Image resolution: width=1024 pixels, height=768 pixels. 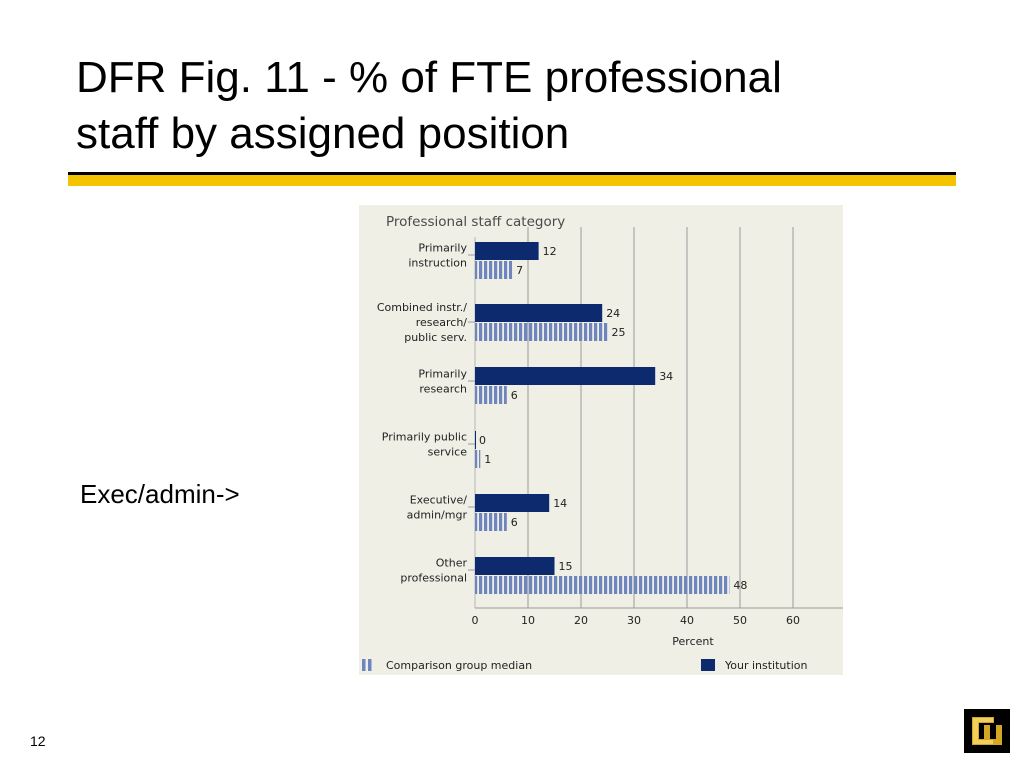 I want to click on data-label-your-institution: 34, so click(x=666, y=376).